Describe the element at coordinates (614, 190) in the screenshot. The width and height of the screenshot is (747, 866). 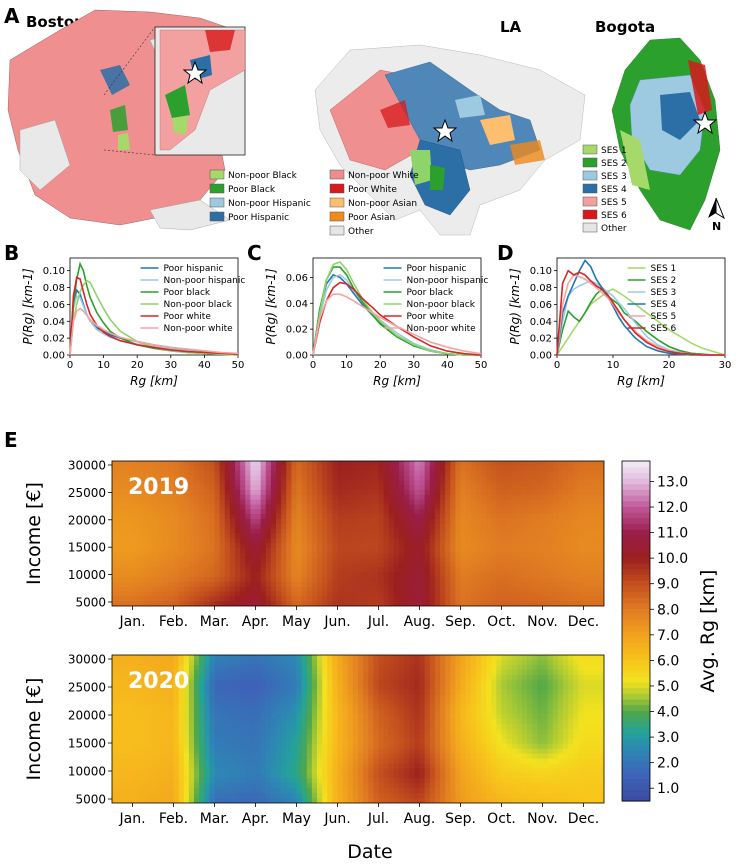
I see `legend-label: SES 4` at that location.